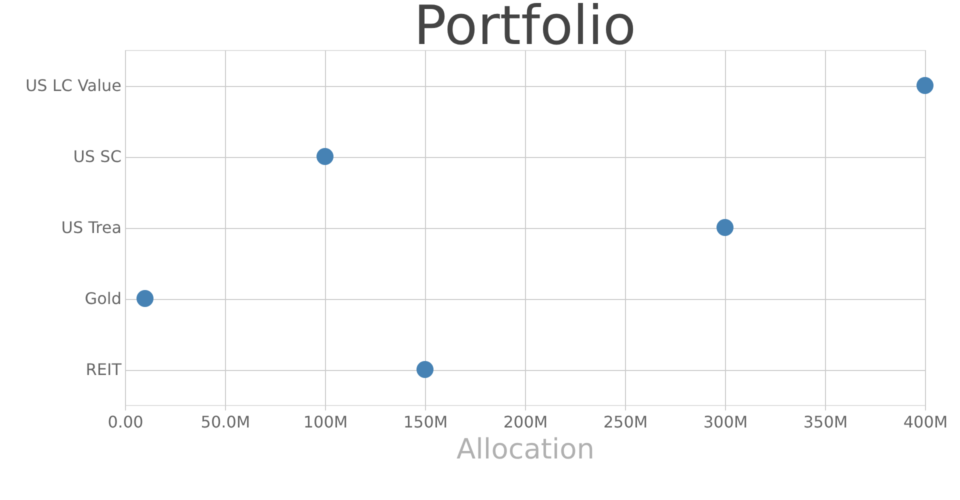  What do you see at coordinates (103, 298) in the screenshot?
I see `y-tick-label: Gold` at bounding box center [103, 298].